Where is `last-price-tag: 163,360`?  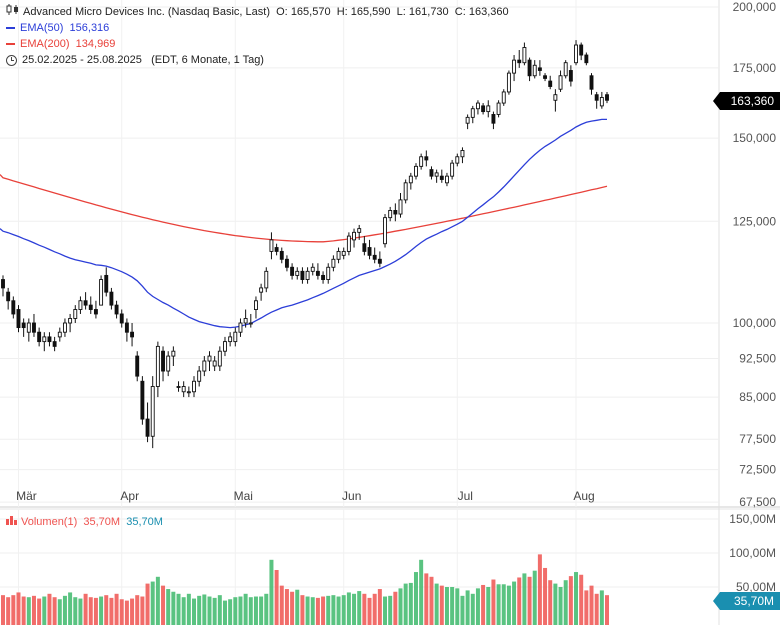
last-price-tag: 163,360 is located at coordinates (746, 101).